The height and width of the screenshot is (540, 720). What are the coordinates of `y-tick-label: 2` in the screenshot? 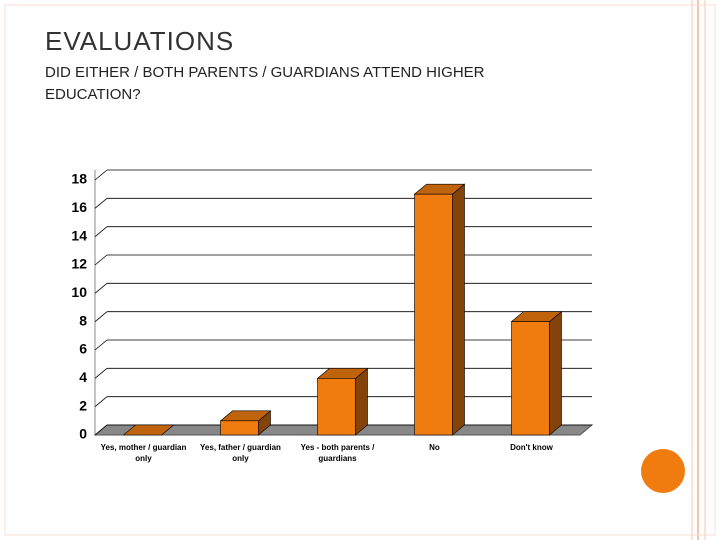 It's located at (83, 405).